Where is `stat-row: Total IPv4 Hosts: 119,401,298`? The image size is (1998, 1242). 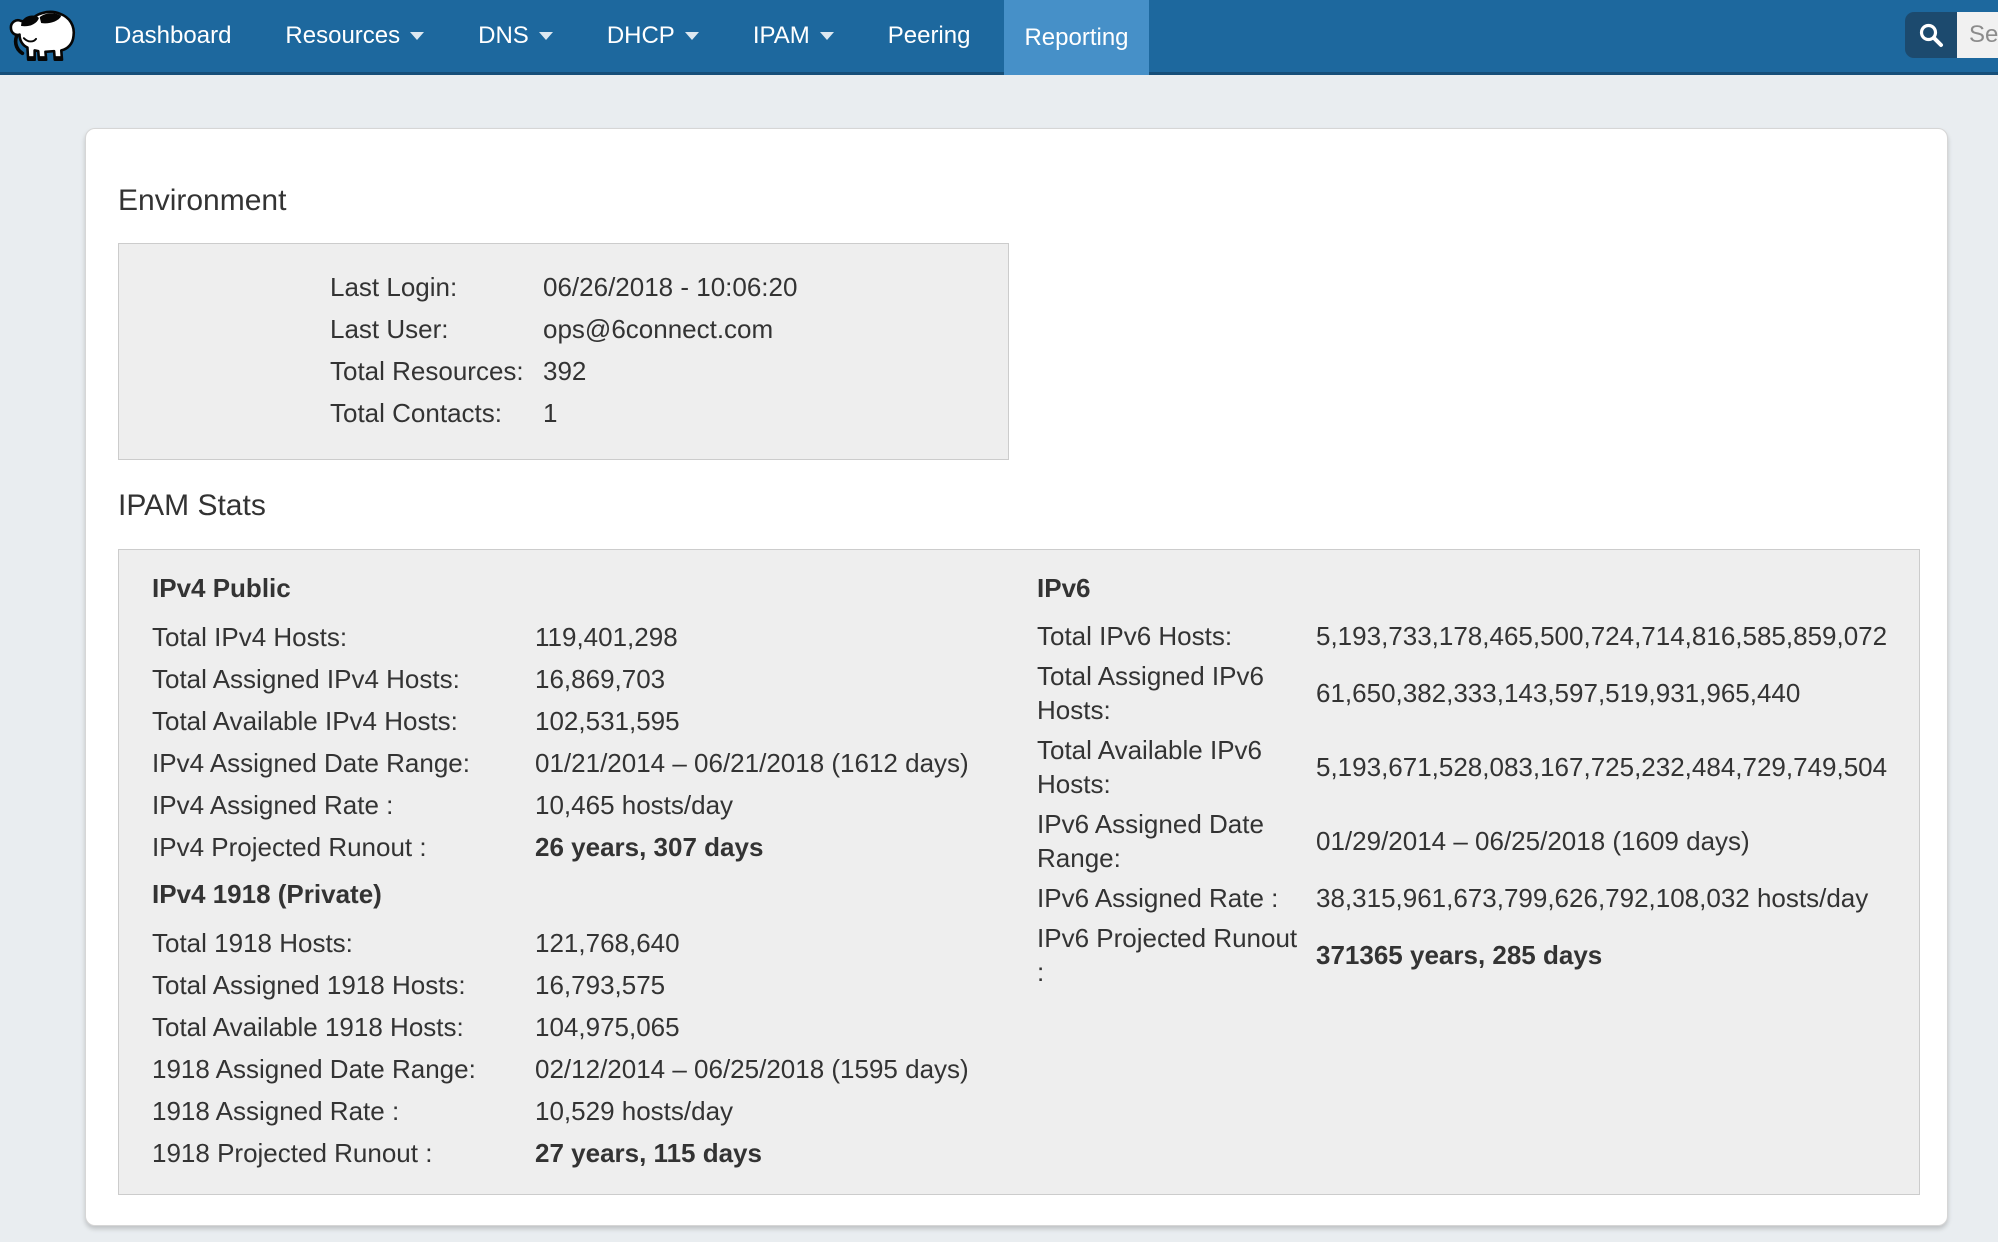 stat-row: Total IPv4 Hosts: 119,401,298 is located at coordinates (560, 637).